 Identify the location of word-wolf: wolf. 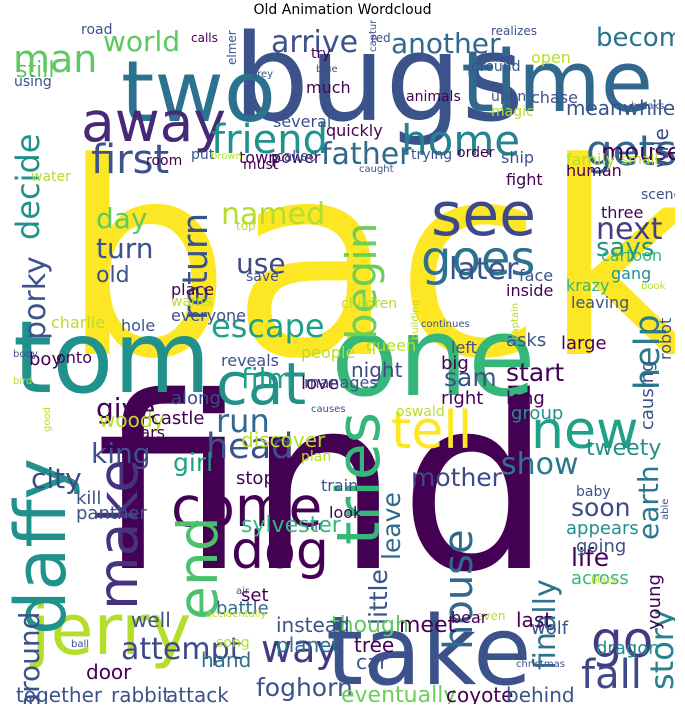
(550, 628).